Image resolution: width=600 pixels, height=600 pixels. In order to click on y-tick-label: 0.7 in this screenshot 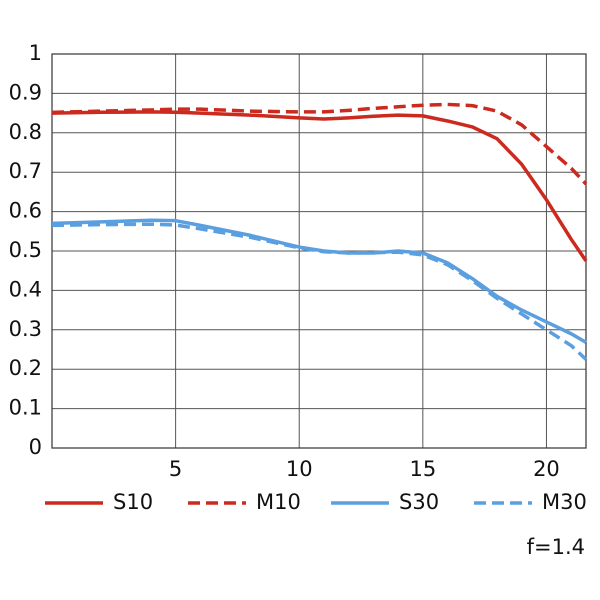, I will do `click(25, 171)`.